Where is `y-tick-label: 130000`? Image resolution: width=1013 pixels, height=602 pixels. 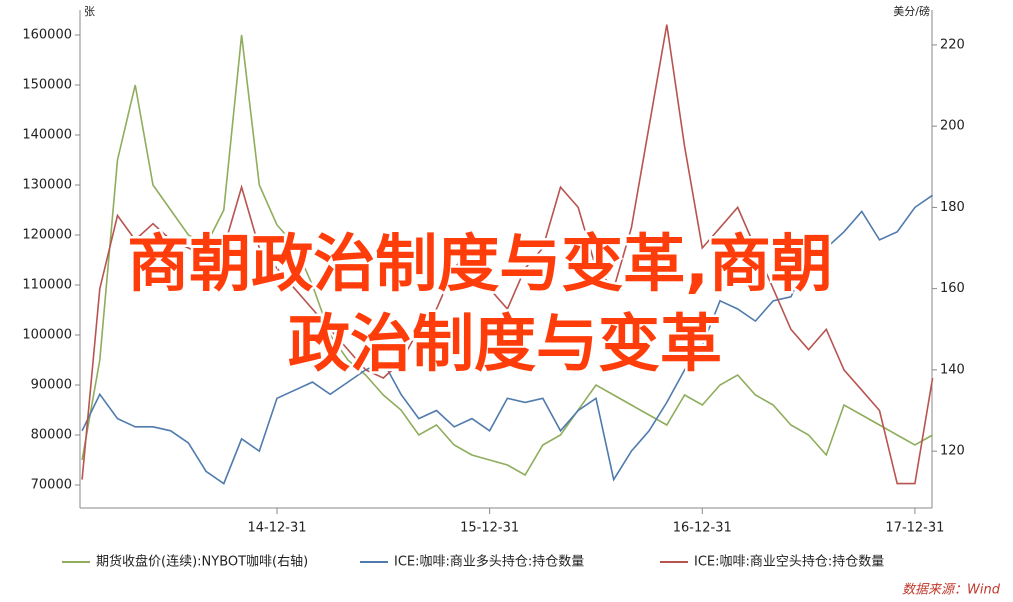 y-tick-label: 130000 is located at coordinates (47, 185).